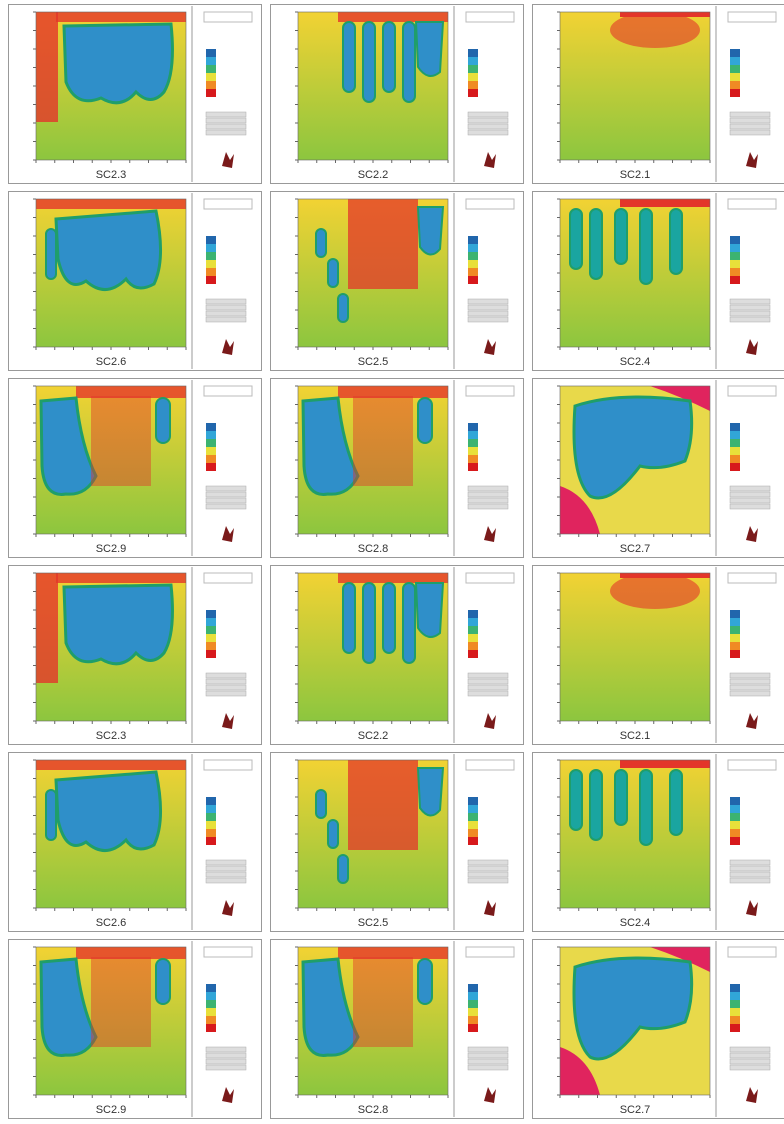 The image size is (784, 1124). Describe the element at coordinates (135, 655) in the screenshot. I see `map-panel: SC2.3` at that location.